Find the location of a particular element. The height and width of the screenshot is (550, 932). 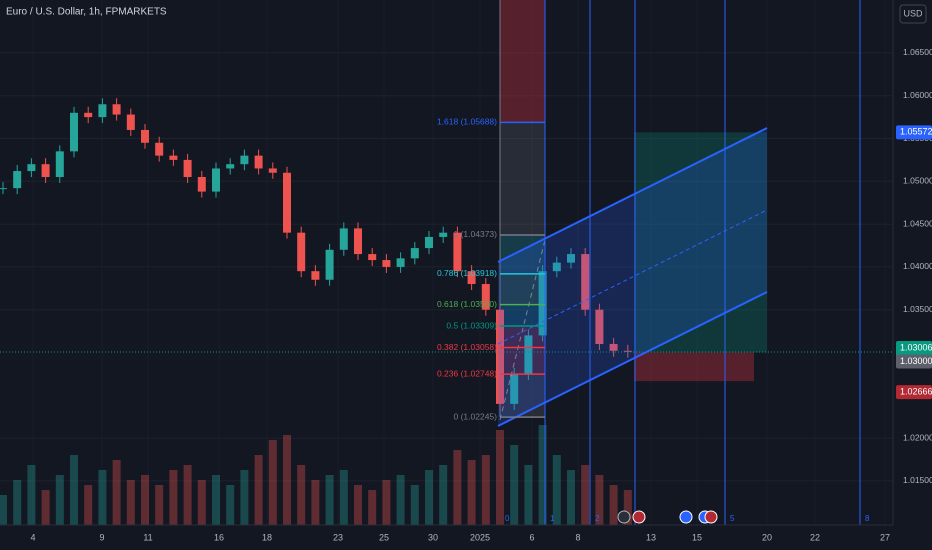

x-tick-label: 22 is located at coordinates (815, 537).